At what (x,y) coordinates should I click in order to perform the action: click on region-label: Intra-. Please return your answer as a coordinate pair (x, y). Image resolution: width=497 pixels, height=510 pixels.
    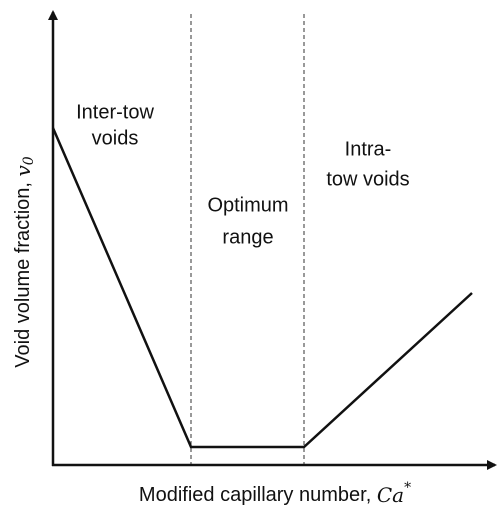
    Looking at the image, I should click on (368, 149).